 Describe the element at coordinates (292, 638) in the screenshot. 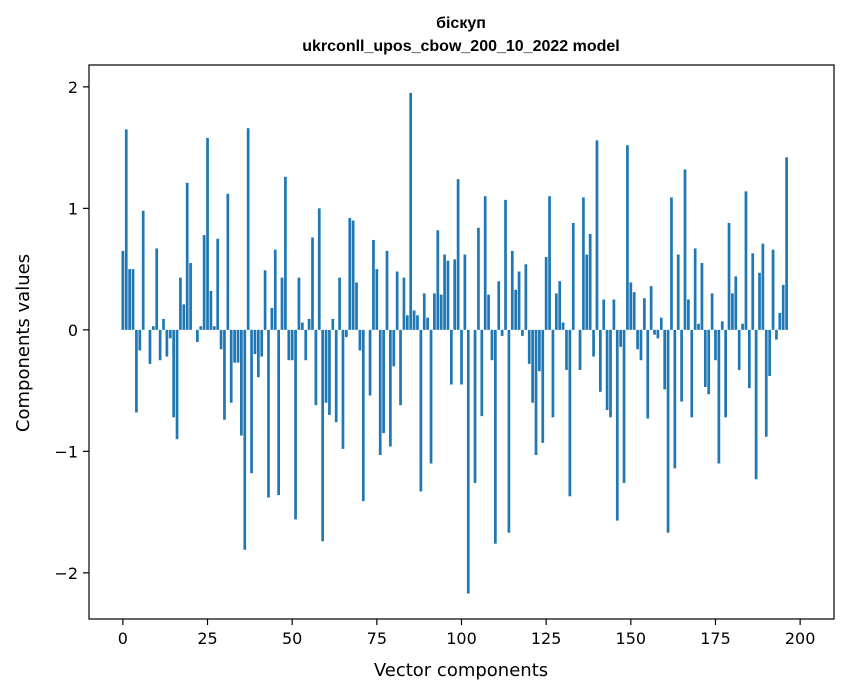

I see `x-tick-label: 50` at that location.